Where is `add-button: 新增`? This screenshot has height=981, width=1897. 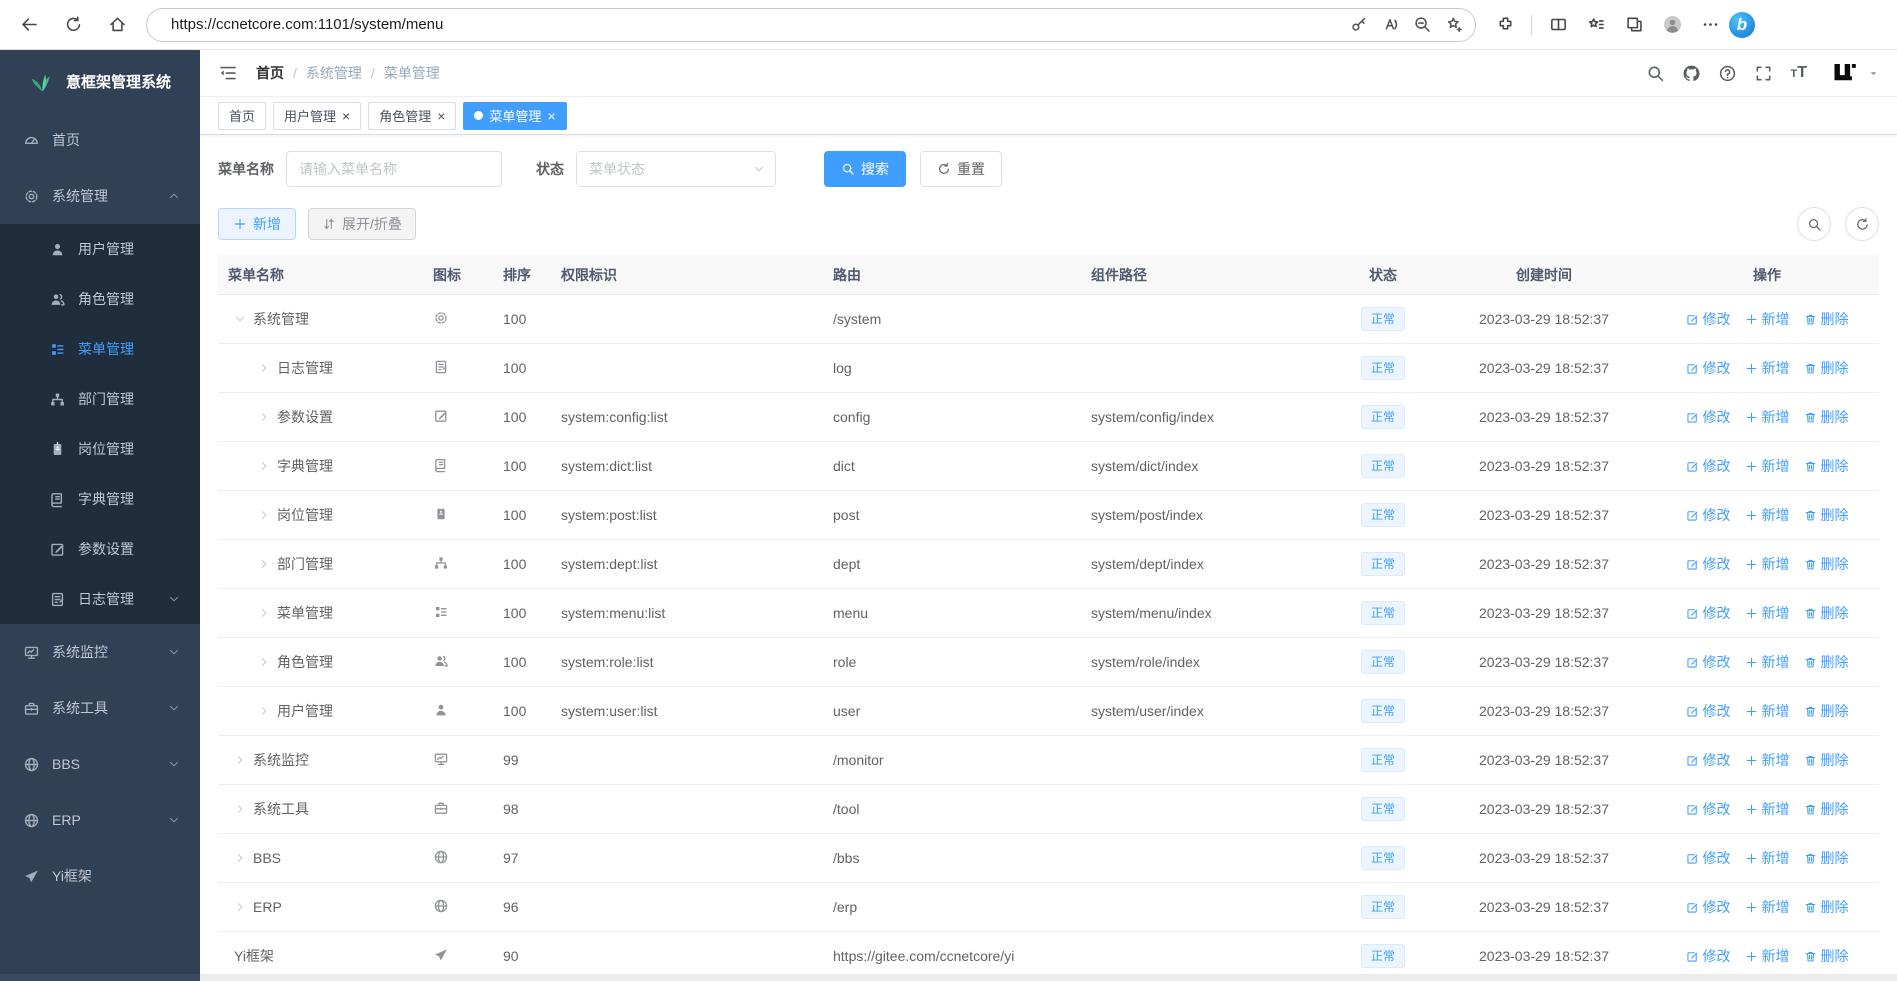
add-button: 新增 is located at coordinates (257, 224).